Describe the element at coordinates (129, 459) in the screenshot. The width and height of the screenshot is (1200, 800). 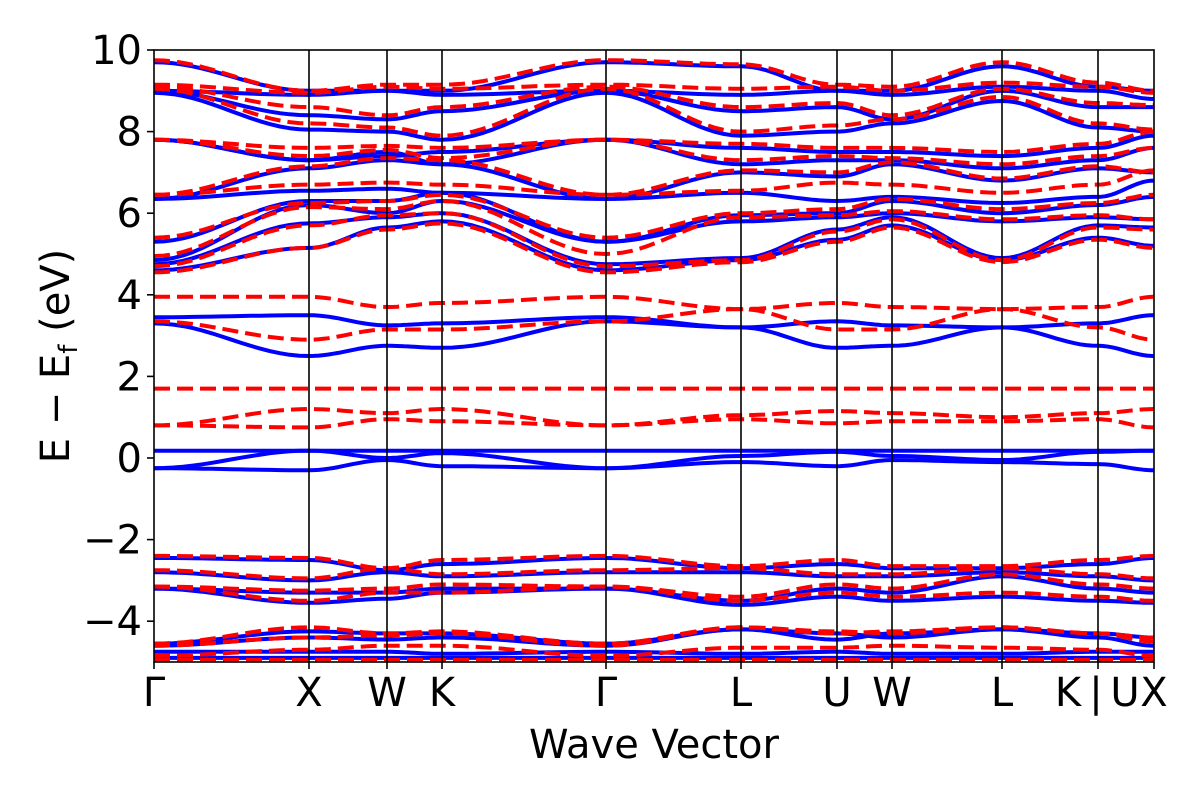
I see `y-tick-label: 0` at that location.